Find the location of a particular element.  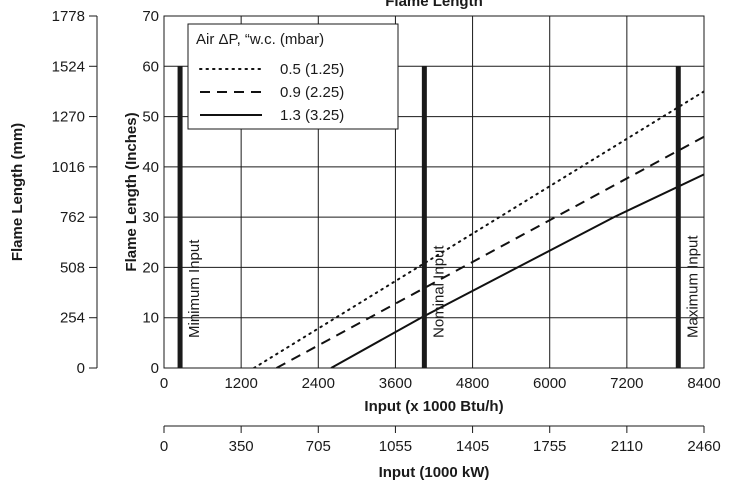

secondary-y-tick-label: 1778 is located at coordinates (68, 16).